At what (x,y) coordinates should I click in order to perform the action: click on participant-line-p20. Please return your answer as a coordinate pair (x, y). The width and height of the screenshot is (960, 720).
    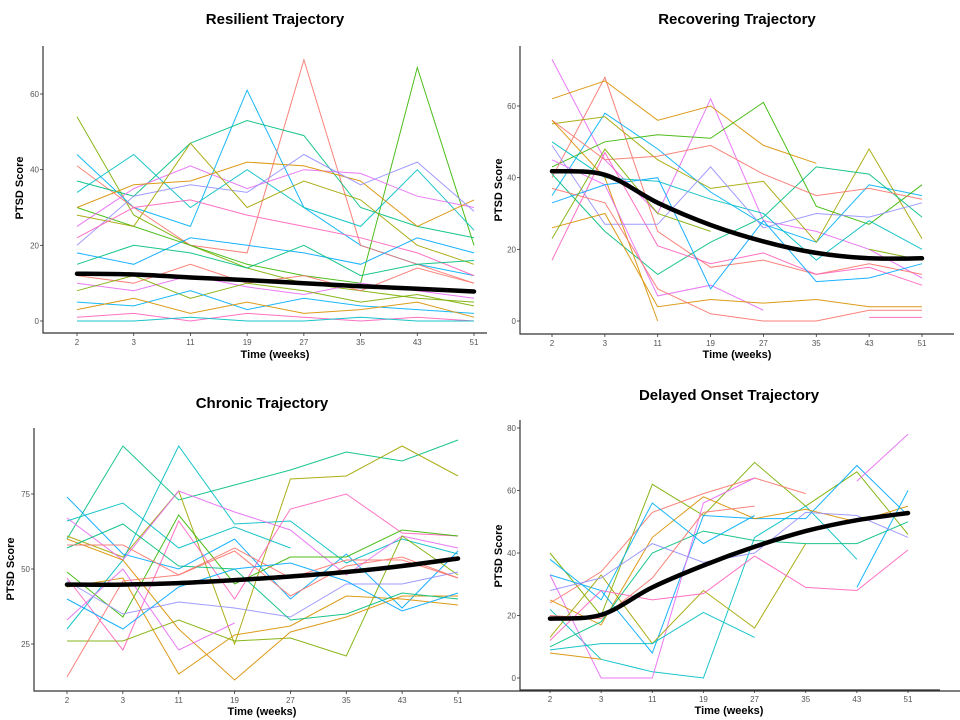
    Looking at the image, I should click on (275, 319).